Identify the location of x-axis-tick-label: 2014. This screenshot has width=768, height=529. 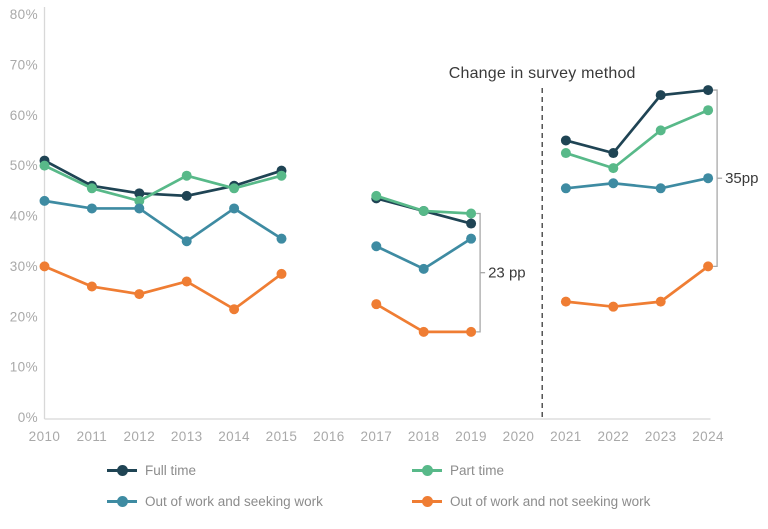
(234, 436).